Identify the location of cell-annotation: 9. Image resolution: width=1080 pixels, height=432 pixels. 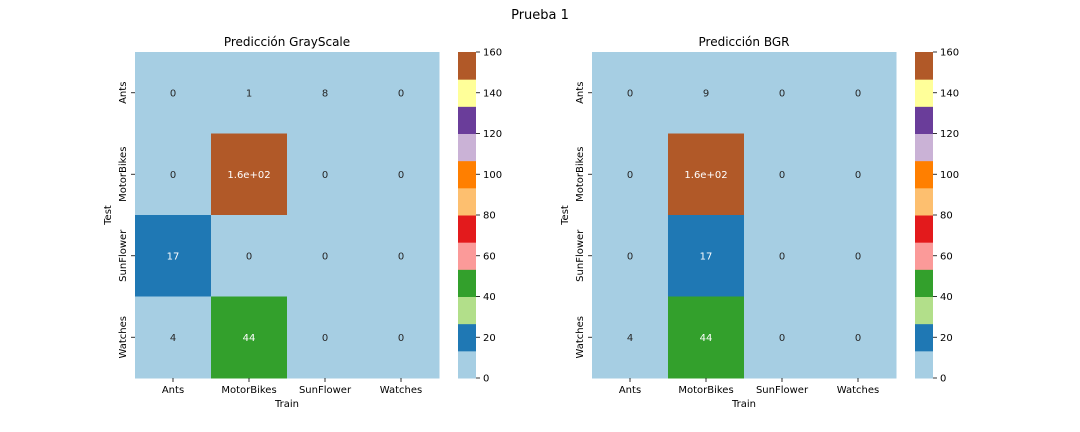
(706, 93).